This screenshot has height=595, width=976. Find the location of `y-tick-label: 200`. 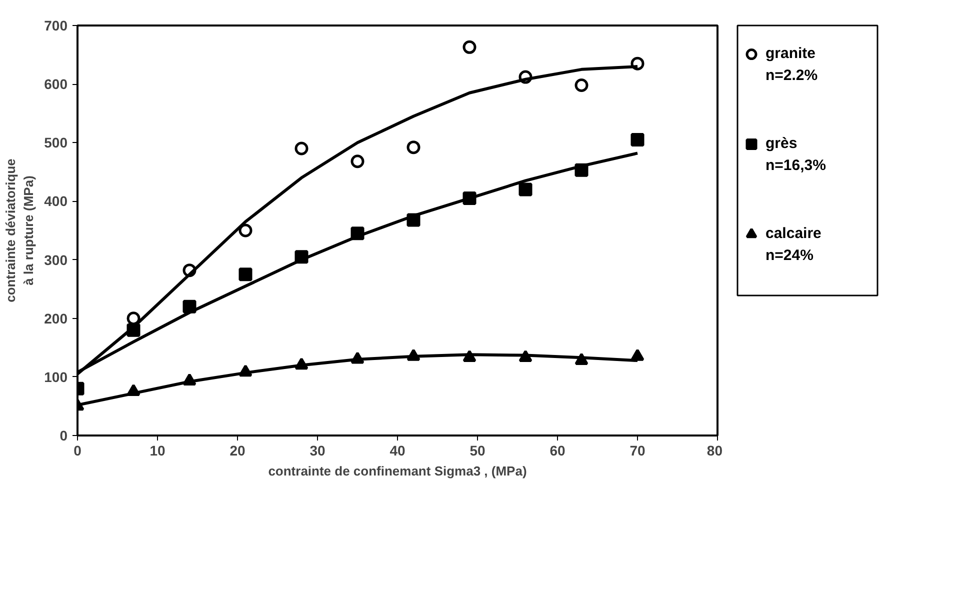

y-tick-label: 200 is located at coordinates (56, 318).